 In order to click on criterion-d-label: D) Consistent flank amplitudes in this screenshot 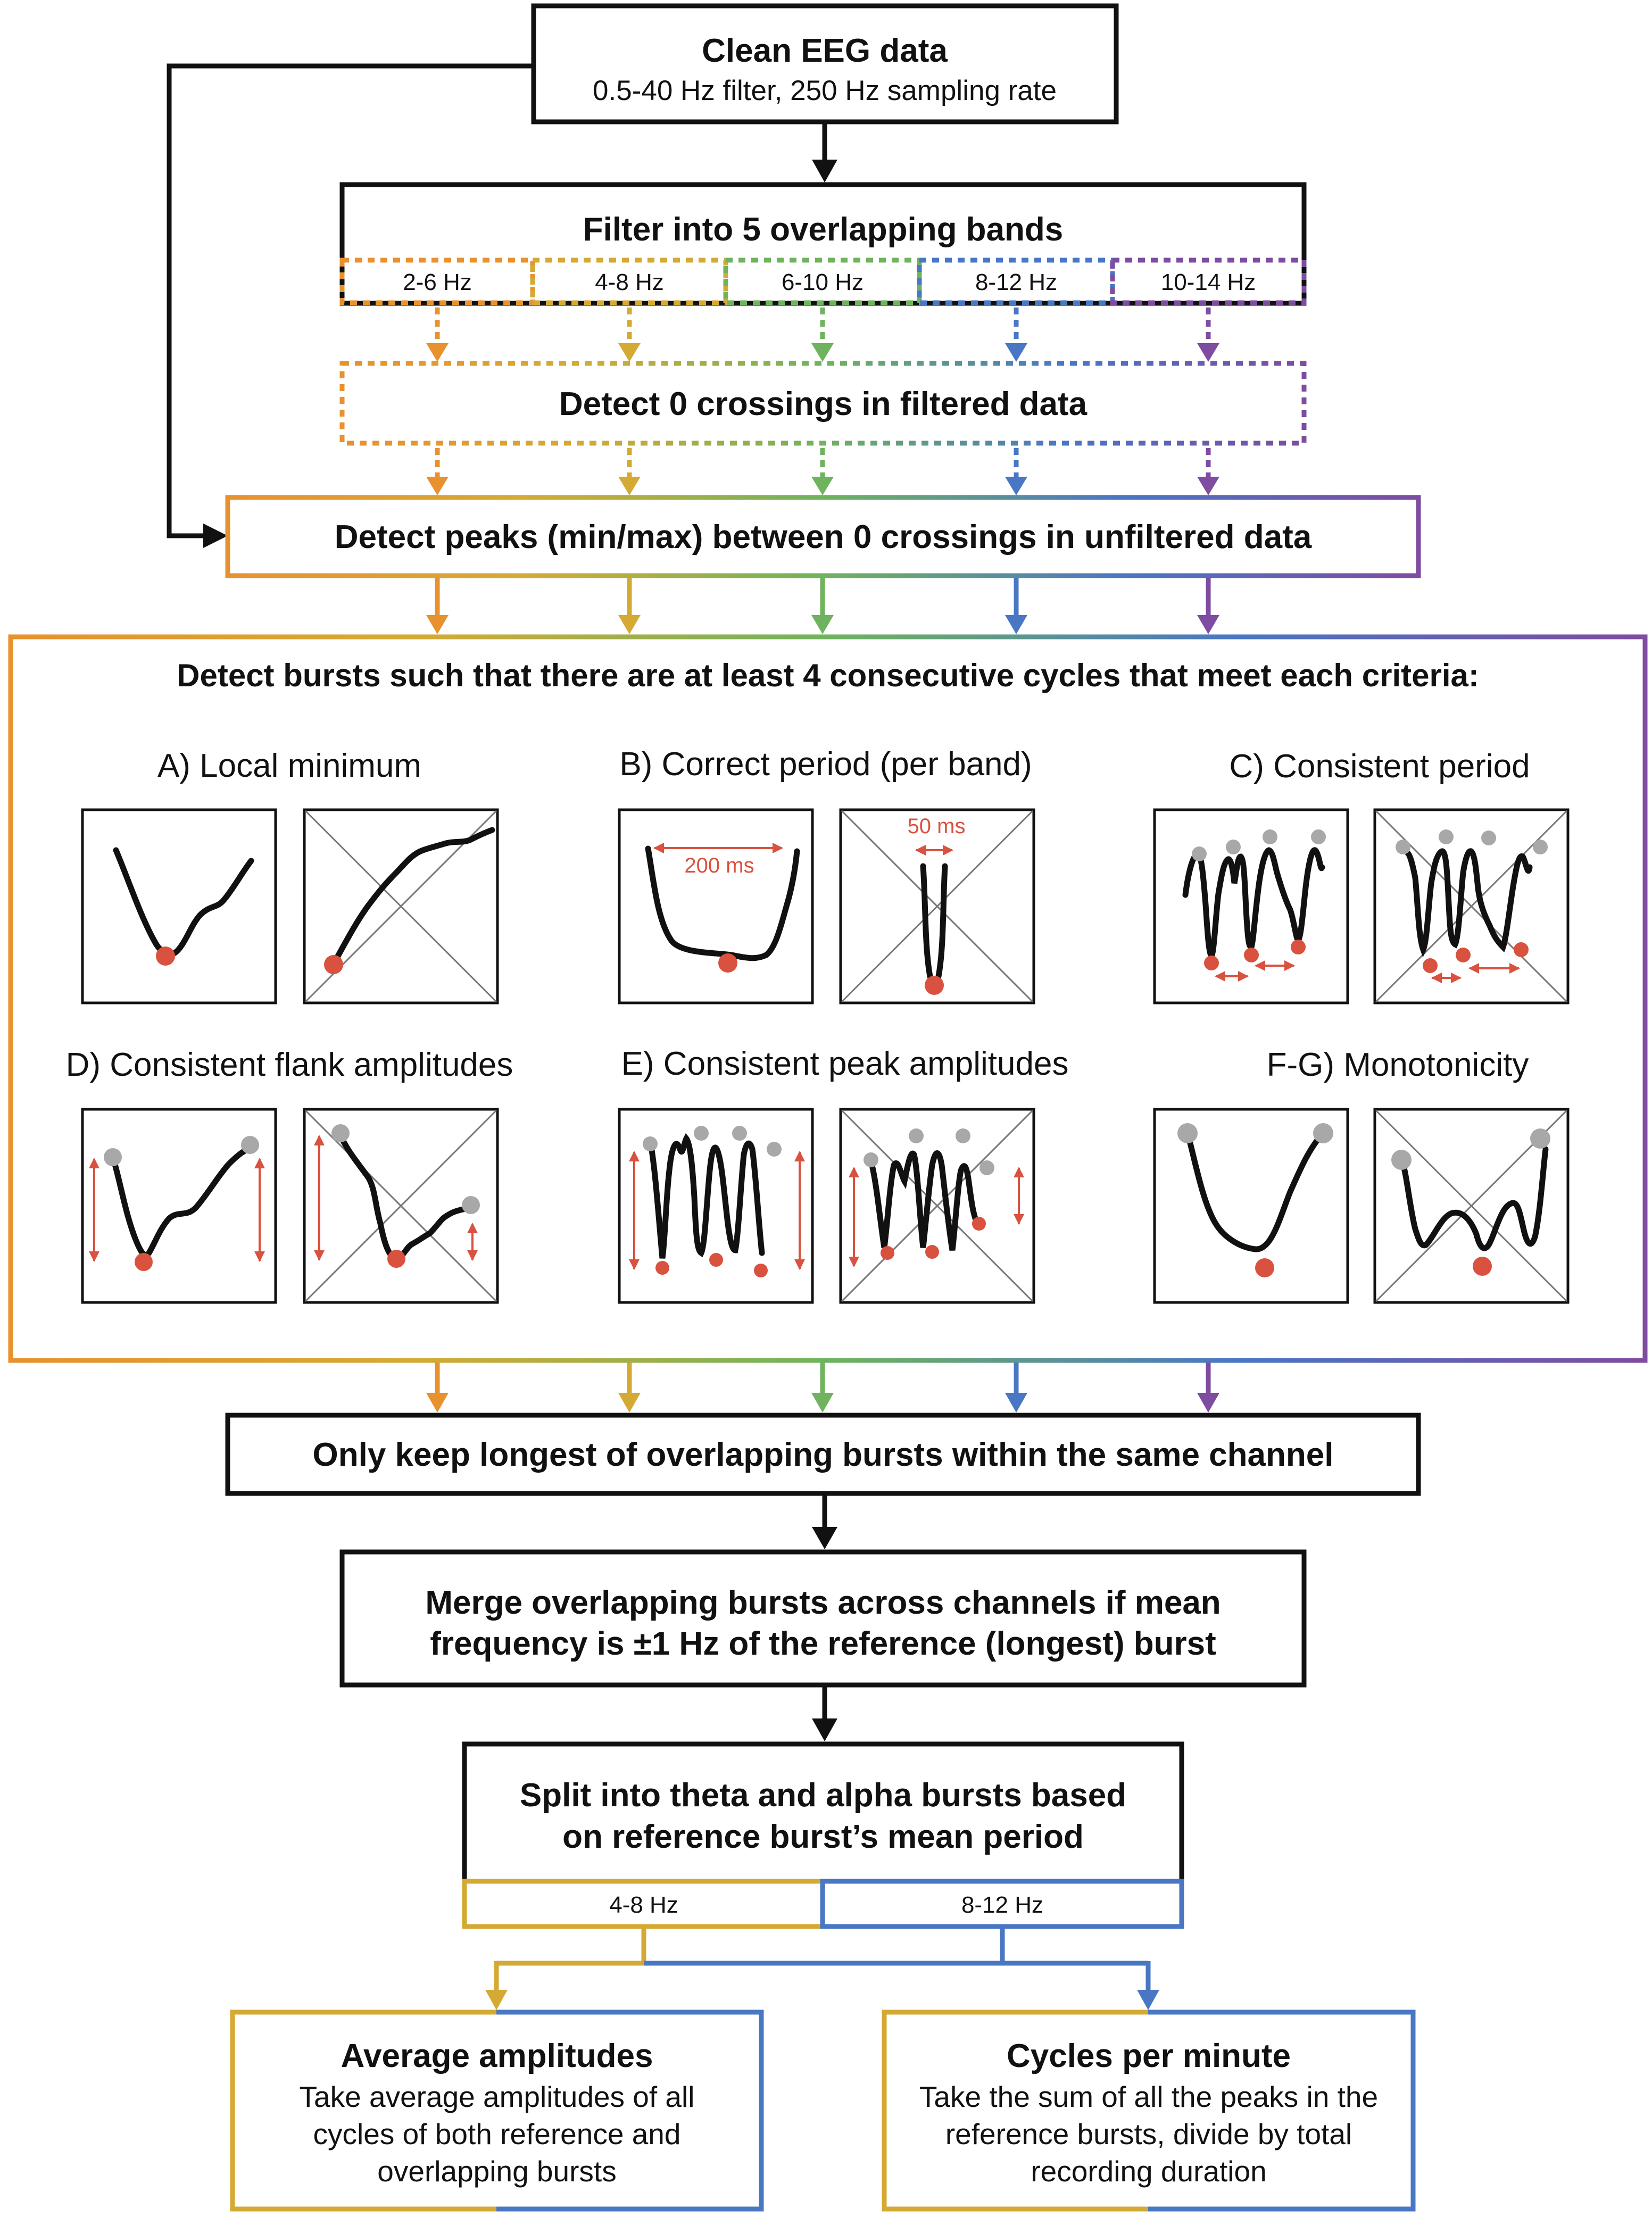, I will do `click(290, 1065)`.